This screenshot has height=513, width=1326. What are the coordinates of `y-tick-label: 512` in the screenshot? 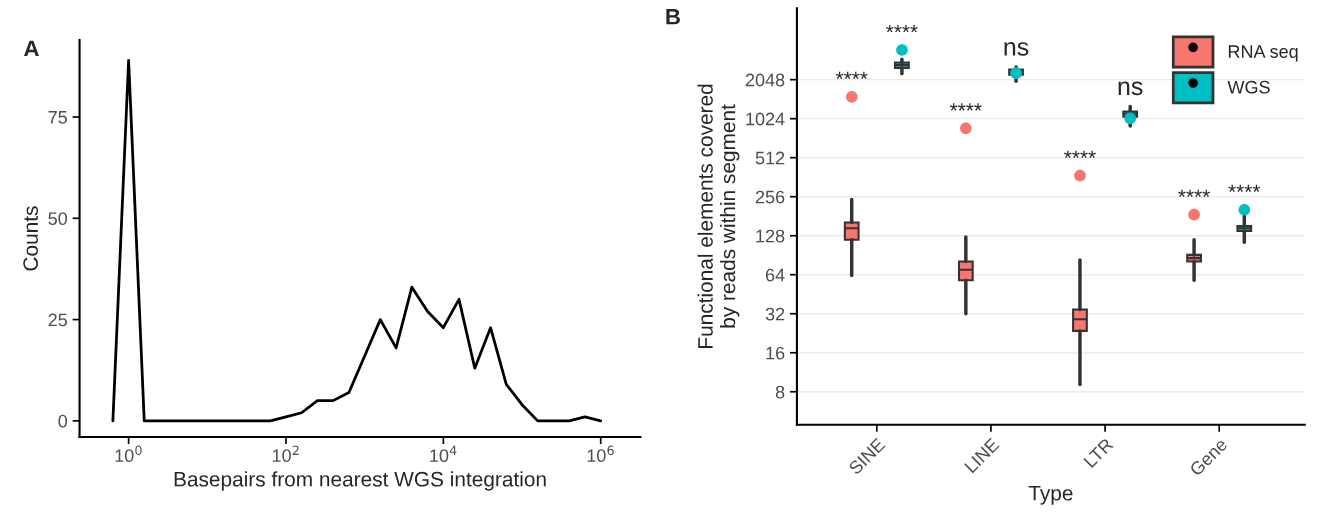 It's located at (770, 158).